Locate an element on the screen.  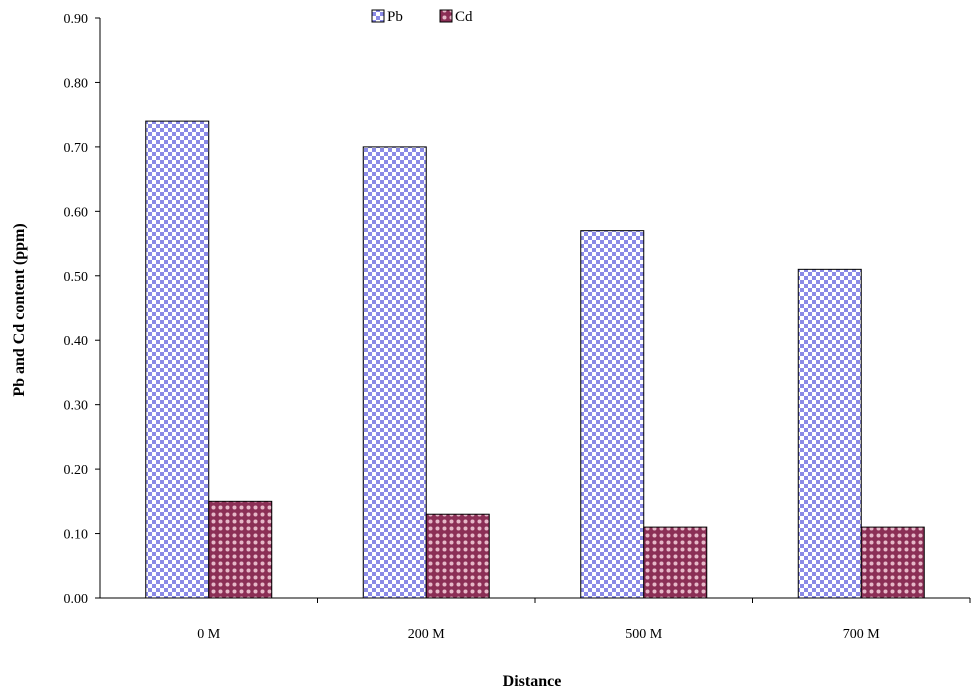
legend-item-cd: Cd is located at coordinates (456, 17).